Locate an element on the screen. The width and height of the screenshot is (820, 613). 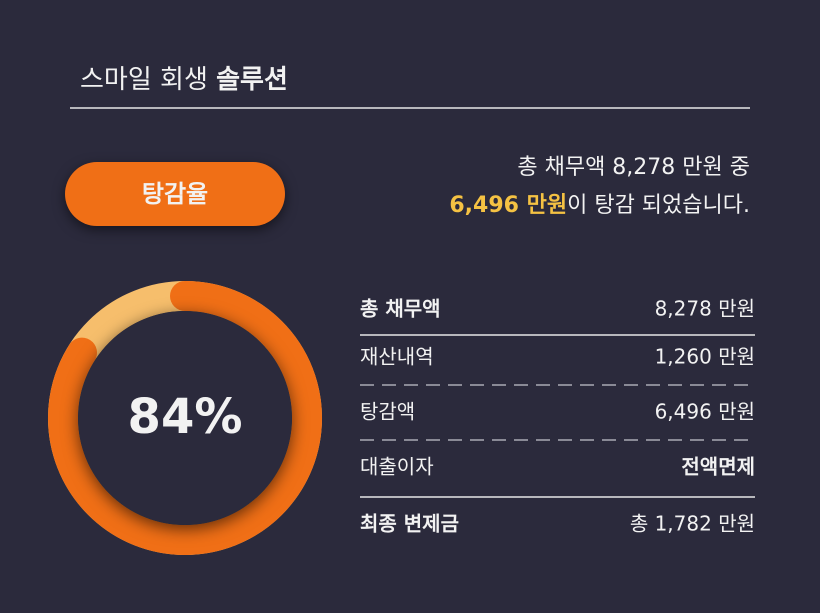
title: 스마일 회생 솔루션 is located at coordinates (184, 80).